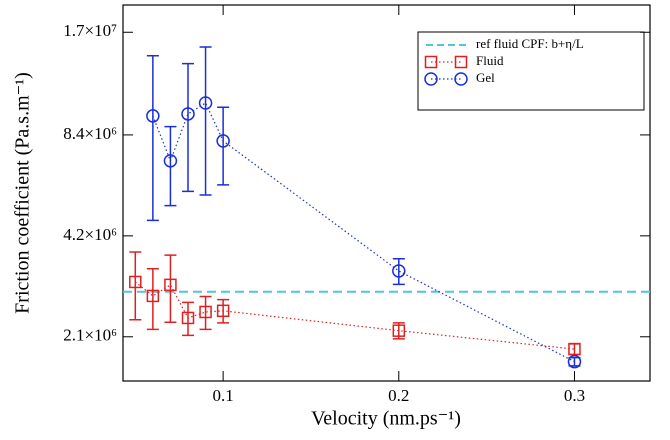  Describe the element at coordinates (531, 71) in the screenshot. I see `legend-box` at that location.